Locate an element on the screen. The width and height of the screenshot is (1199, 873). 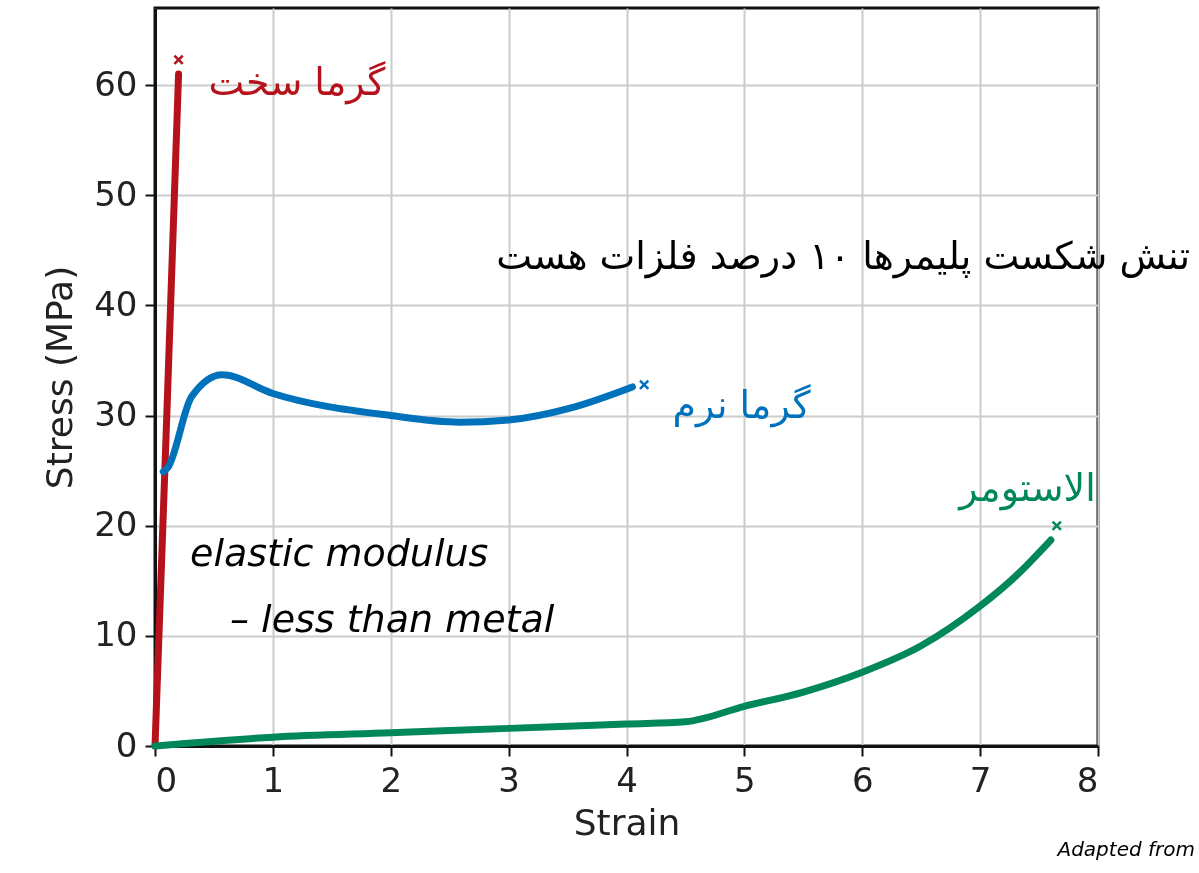
y-tick-label: 50 is located at coordinates (116, 193).